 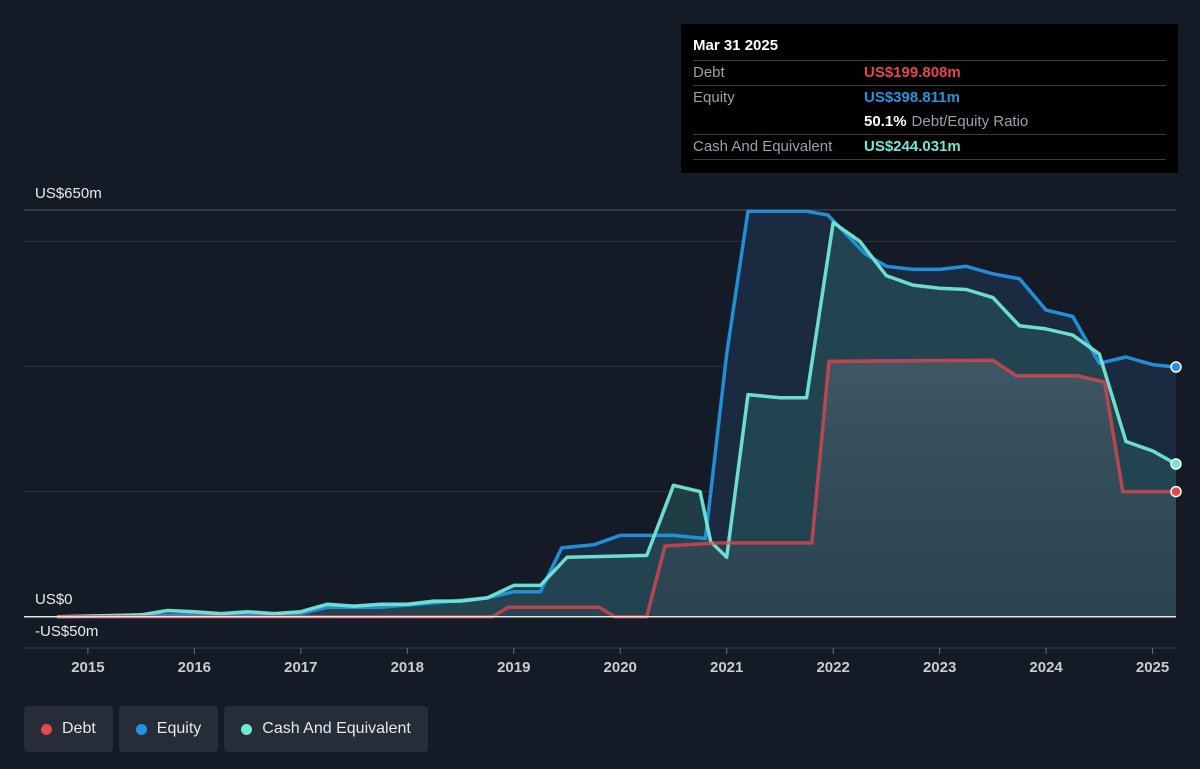 What do you see at coordinates (1176, 429) in the screenshot?
I see `series-end-markers` at bounding box center [1176, 429].